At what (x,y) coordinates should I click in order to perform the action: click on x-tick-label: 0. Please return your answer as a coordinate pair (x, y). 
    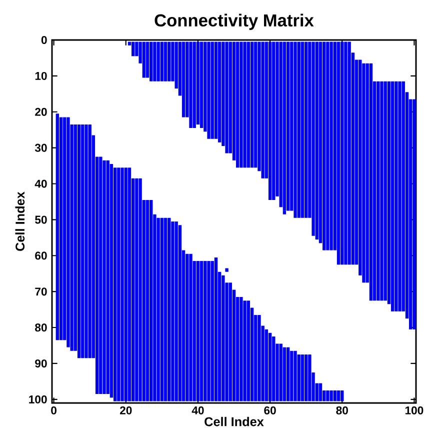
    Looking at the image, I should click on (53, 410).